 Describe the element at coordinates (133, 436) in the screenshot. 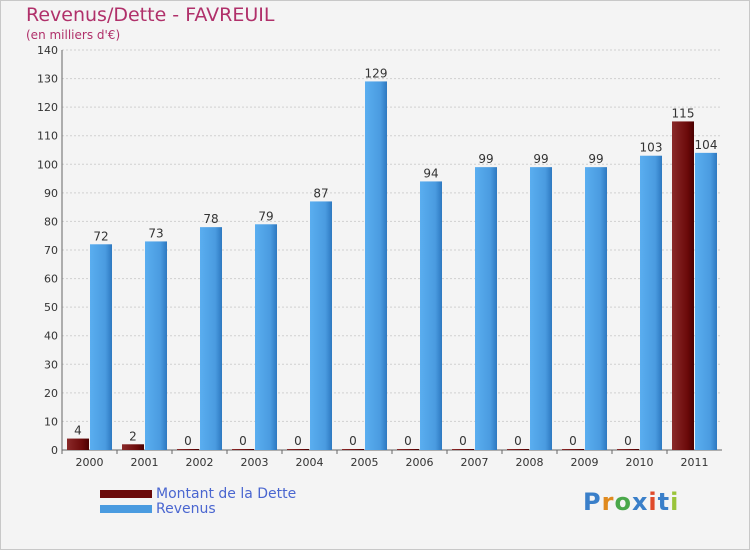

I see `bar-debt-label: 2` at that location.